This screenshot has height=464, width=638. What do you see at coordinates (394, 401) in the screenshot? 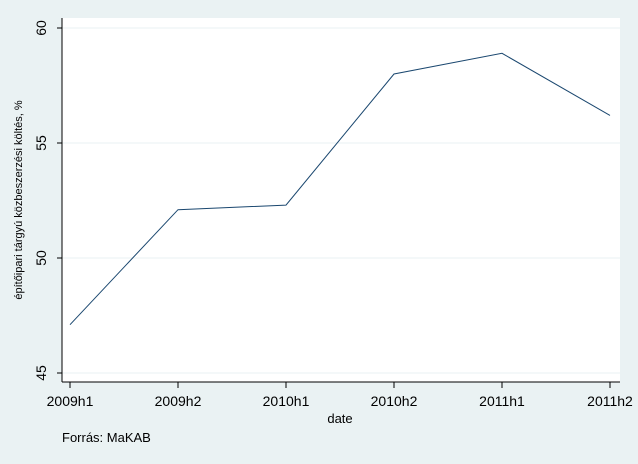
I see `x-tick-label: 2010h2` at bounding box center [394, 401].